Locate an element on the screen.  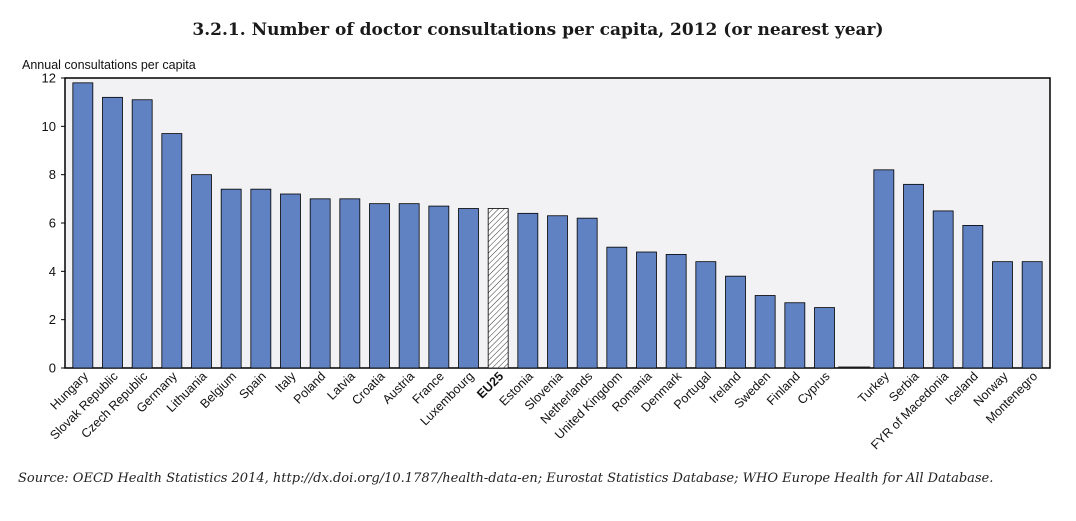
x-tick-label: Austria is located at coordinates (398, 387).